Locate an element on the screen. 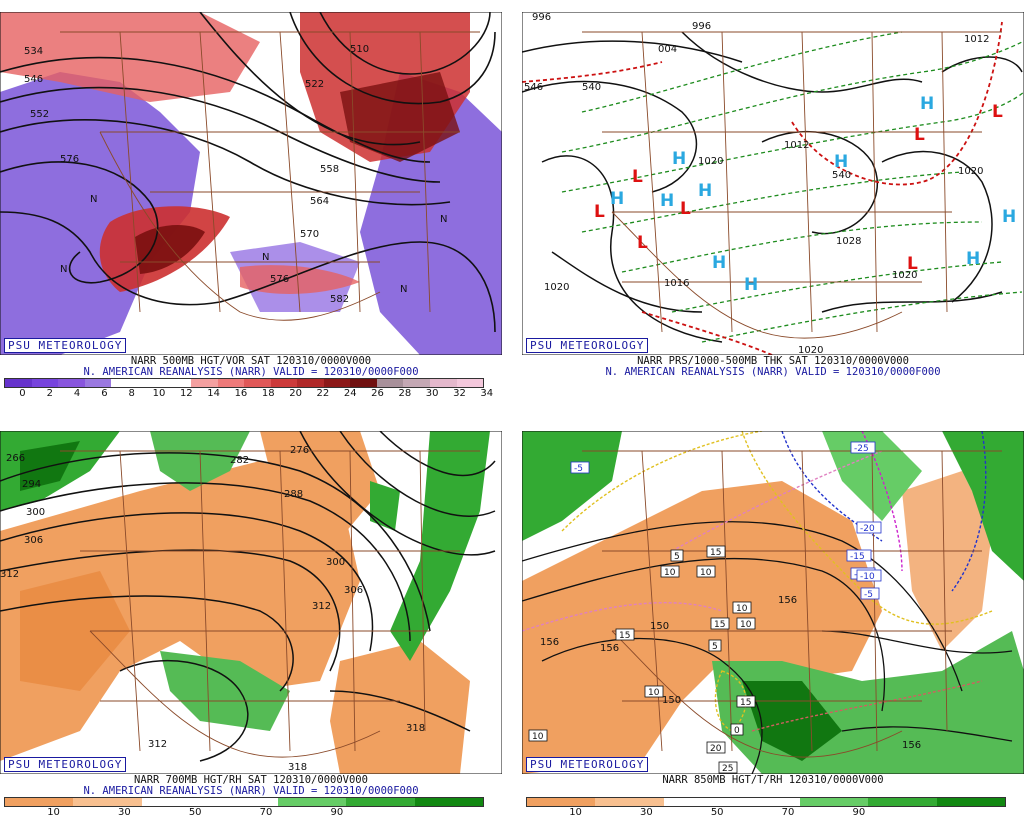  map-caption: NARR 850MB HGT/T/RH 120310/0000V000 is located at coordinates (773, 780).